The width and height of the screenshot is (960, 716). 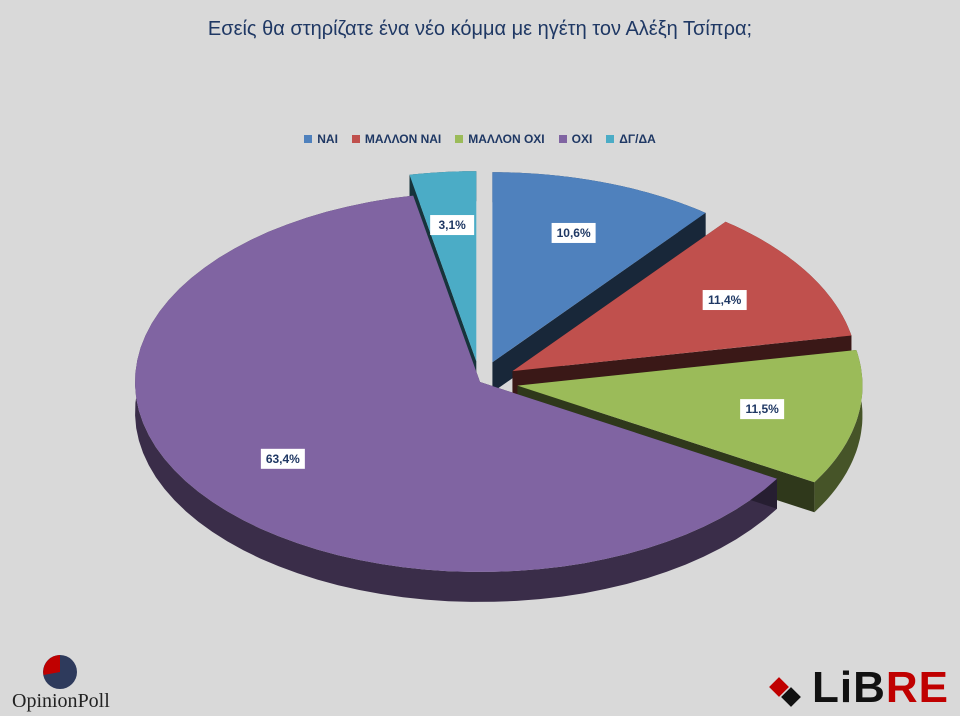 What do you see at coordinates (327, 139) in the screenshot?
I see `legend-label: ΝΑΙ` at bounding box center [327, 139].